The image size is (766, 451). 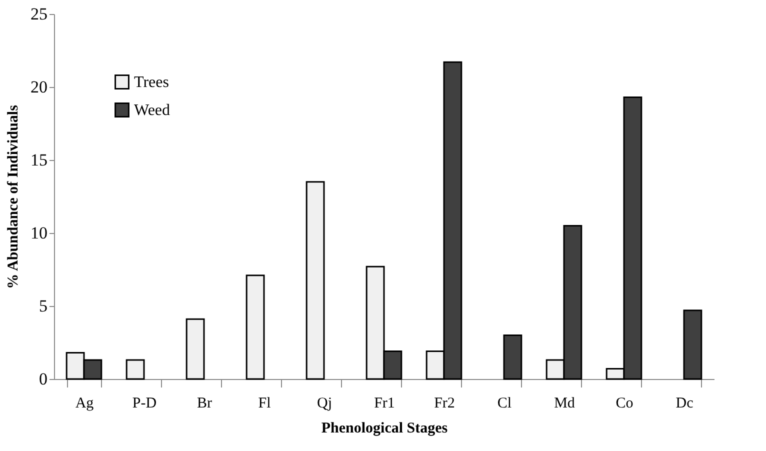 What do you see at coordinates (43, 306) in the screenshot?
I see `y-tick-label: 5` at bounding box center [43, 306].